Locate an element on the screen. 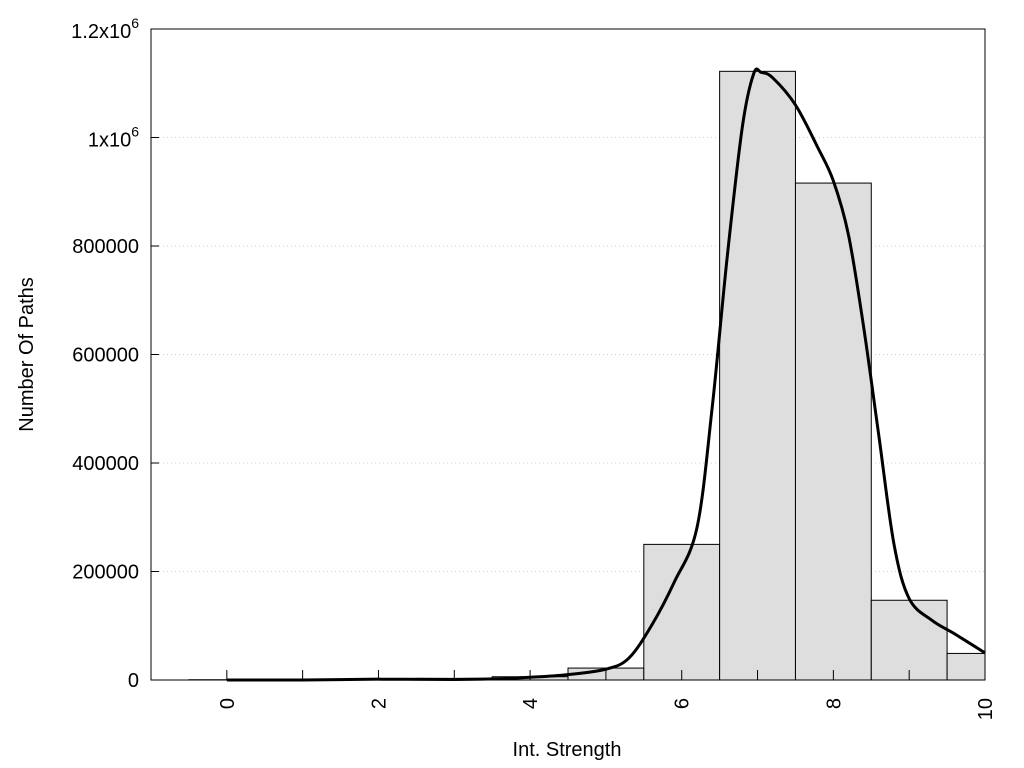  x-tick-label: 4 is located at coordinates (531, 703).